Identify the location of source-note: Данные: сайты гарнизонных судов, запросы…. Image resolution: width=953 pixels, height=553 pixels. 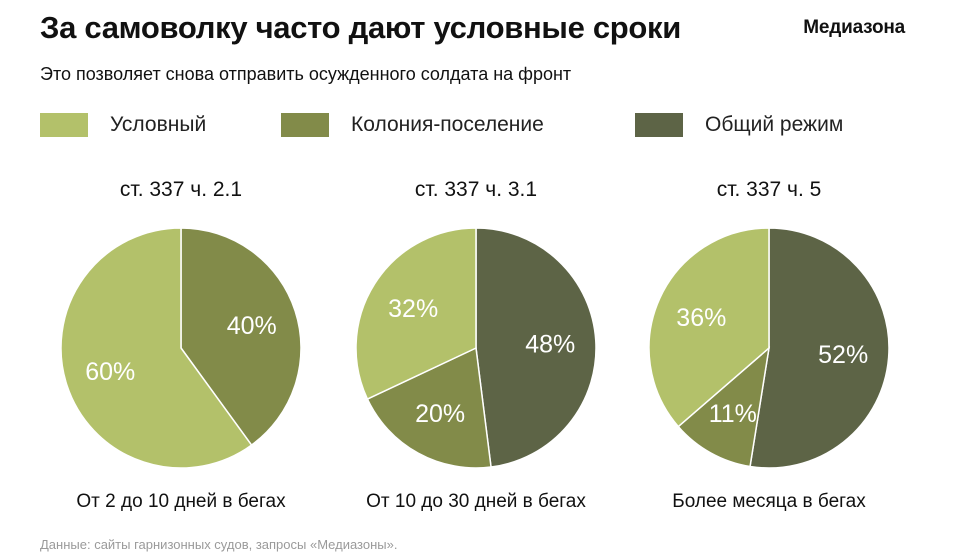
(219, 544).